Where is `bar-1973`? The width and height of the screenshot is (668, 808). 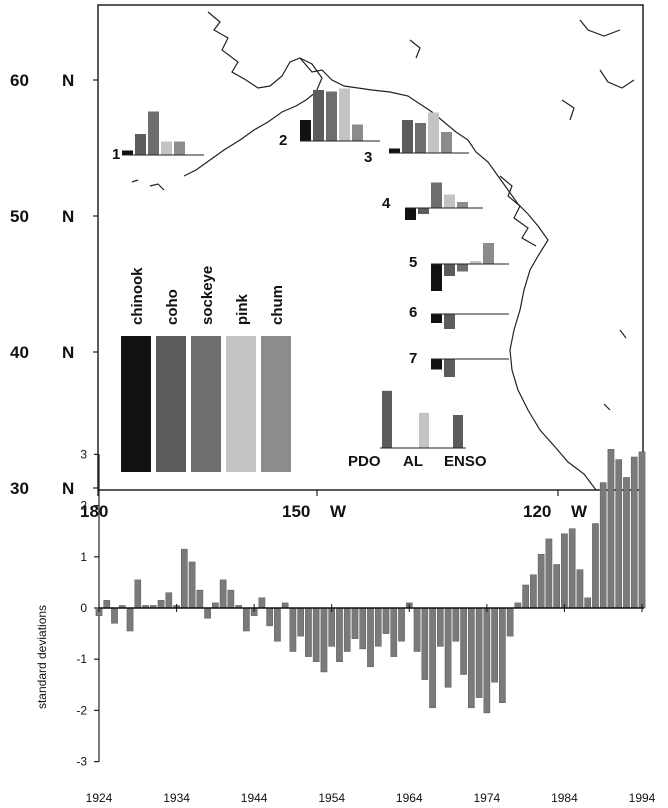 bar-1973 is located at coordinates (479, 652).